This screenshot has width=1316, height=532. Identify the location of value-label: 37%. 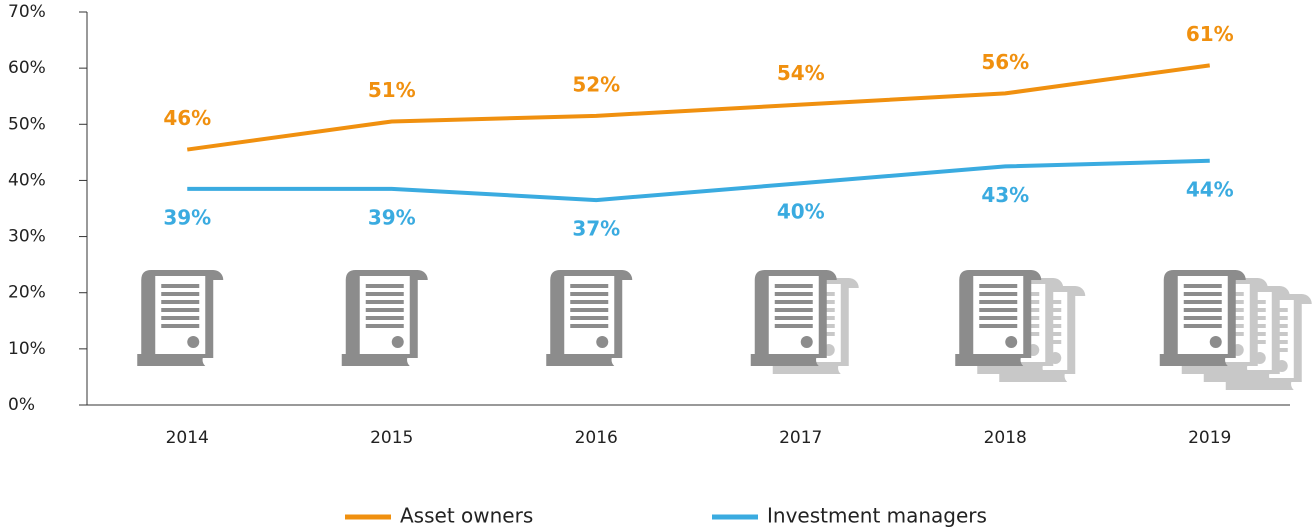
(596, 229).